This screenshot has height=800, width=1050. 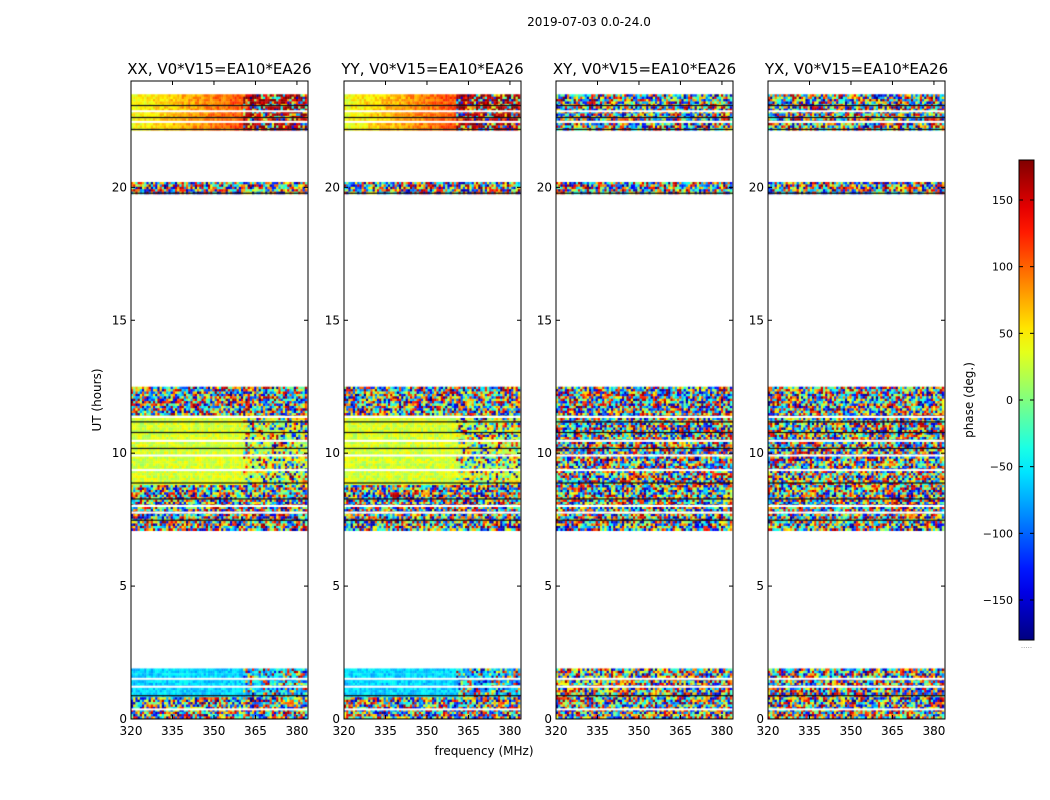 I want to click on panel-title: XX, V0*V15=EA10*EA26, so click(x=219, y=69).